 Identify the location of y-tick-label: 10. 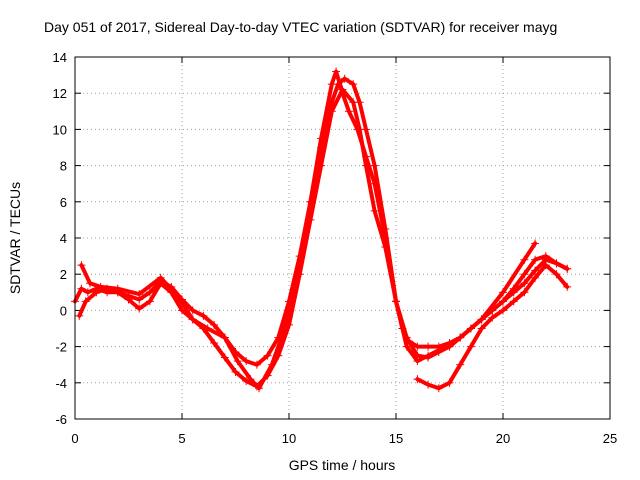
(60, 129).